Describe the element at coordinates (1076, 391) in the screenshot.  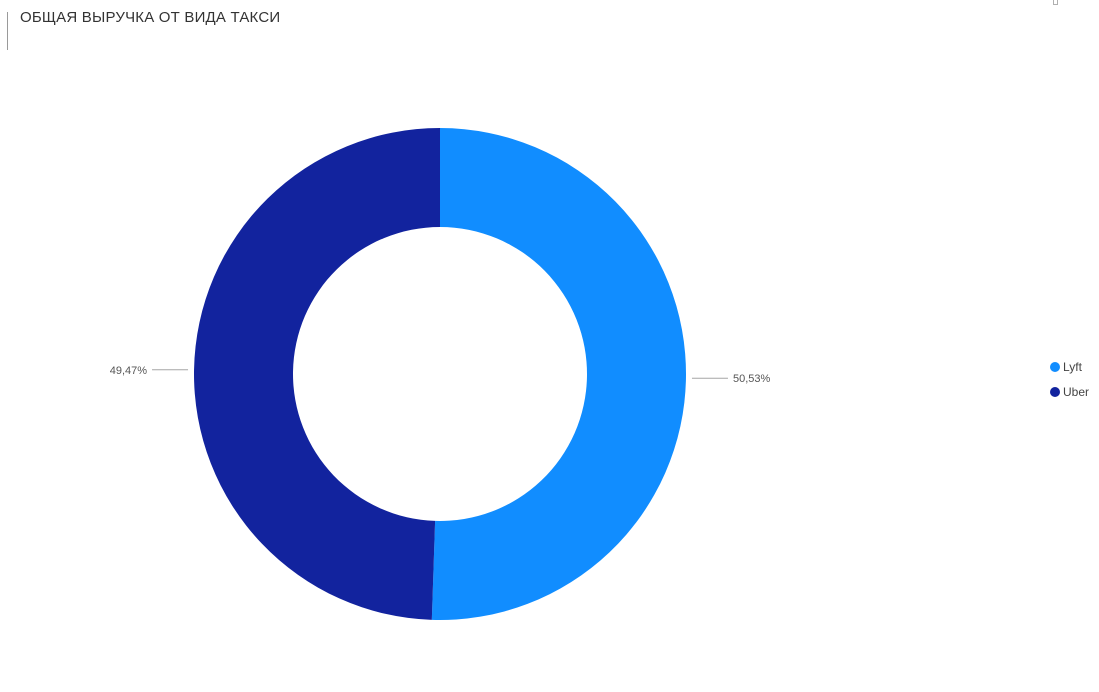
I see `legend-label-uber: Uber` at that location.